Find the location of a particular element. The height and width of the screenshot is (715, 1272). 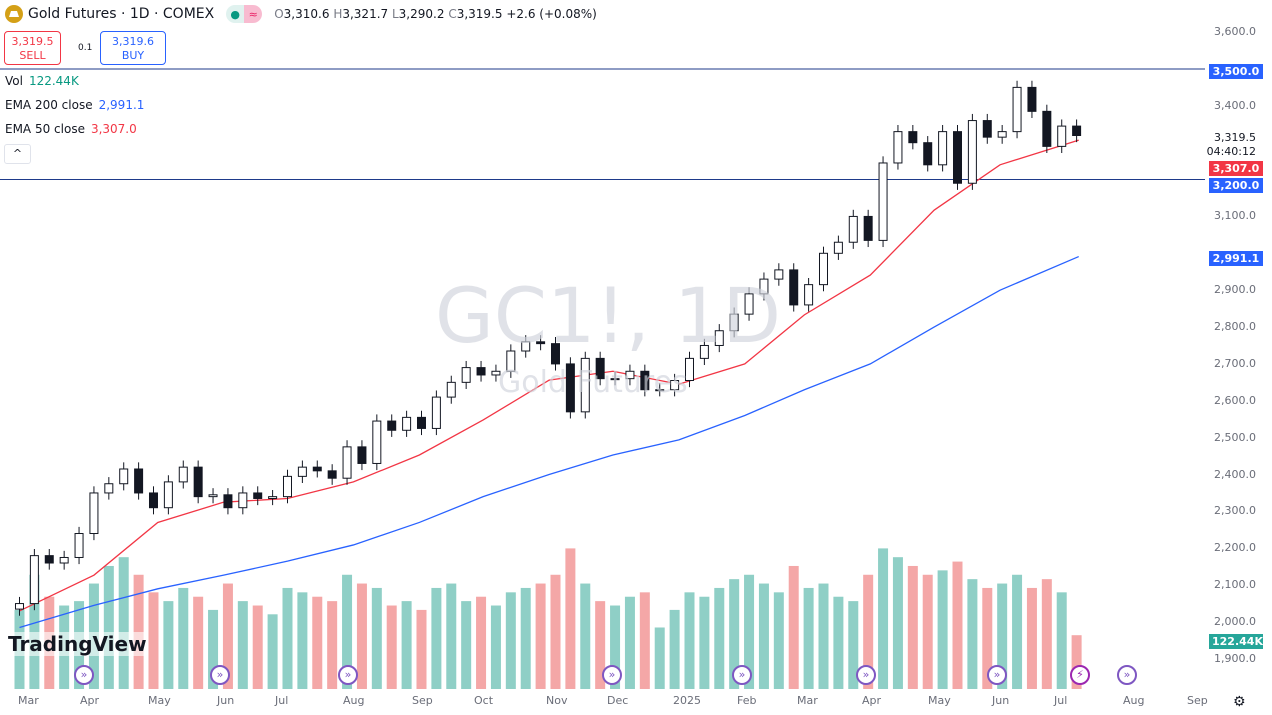

settings-gear-icon: ⚙ is located at coordinates (1239, 702).